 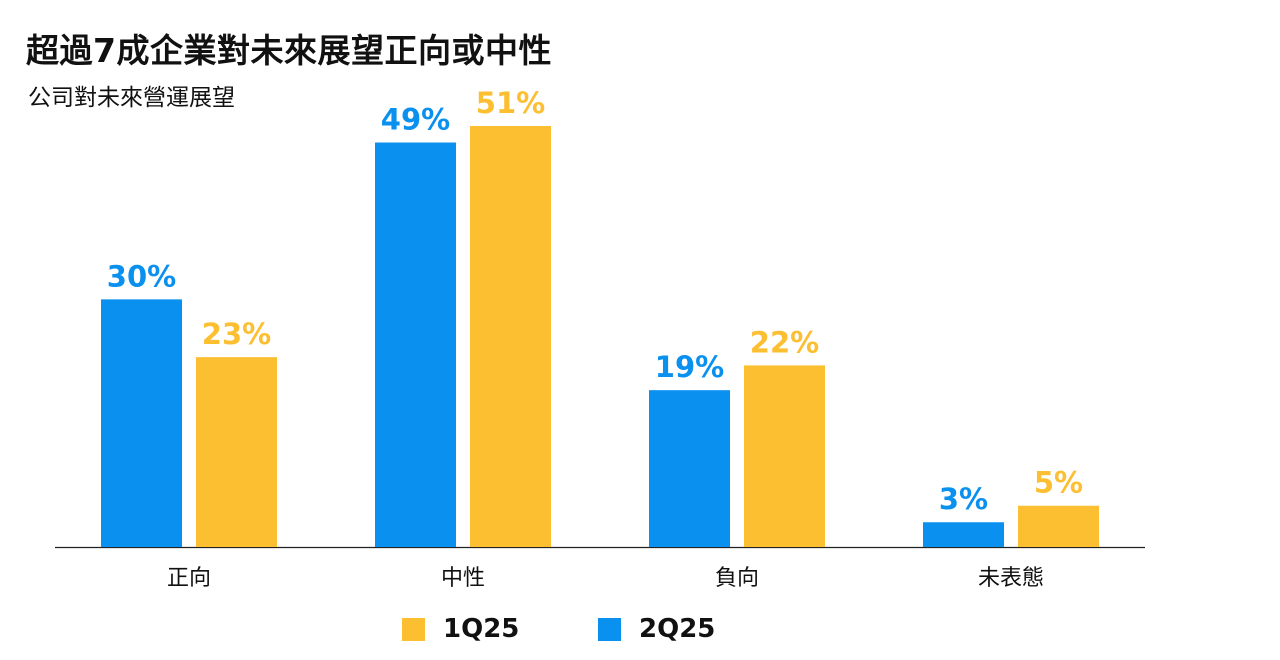 What do you see at coordinates (481, 629) in the screenshot?
I see `legend-label-1q25: 1Q25` at bounding box center [481, 629].